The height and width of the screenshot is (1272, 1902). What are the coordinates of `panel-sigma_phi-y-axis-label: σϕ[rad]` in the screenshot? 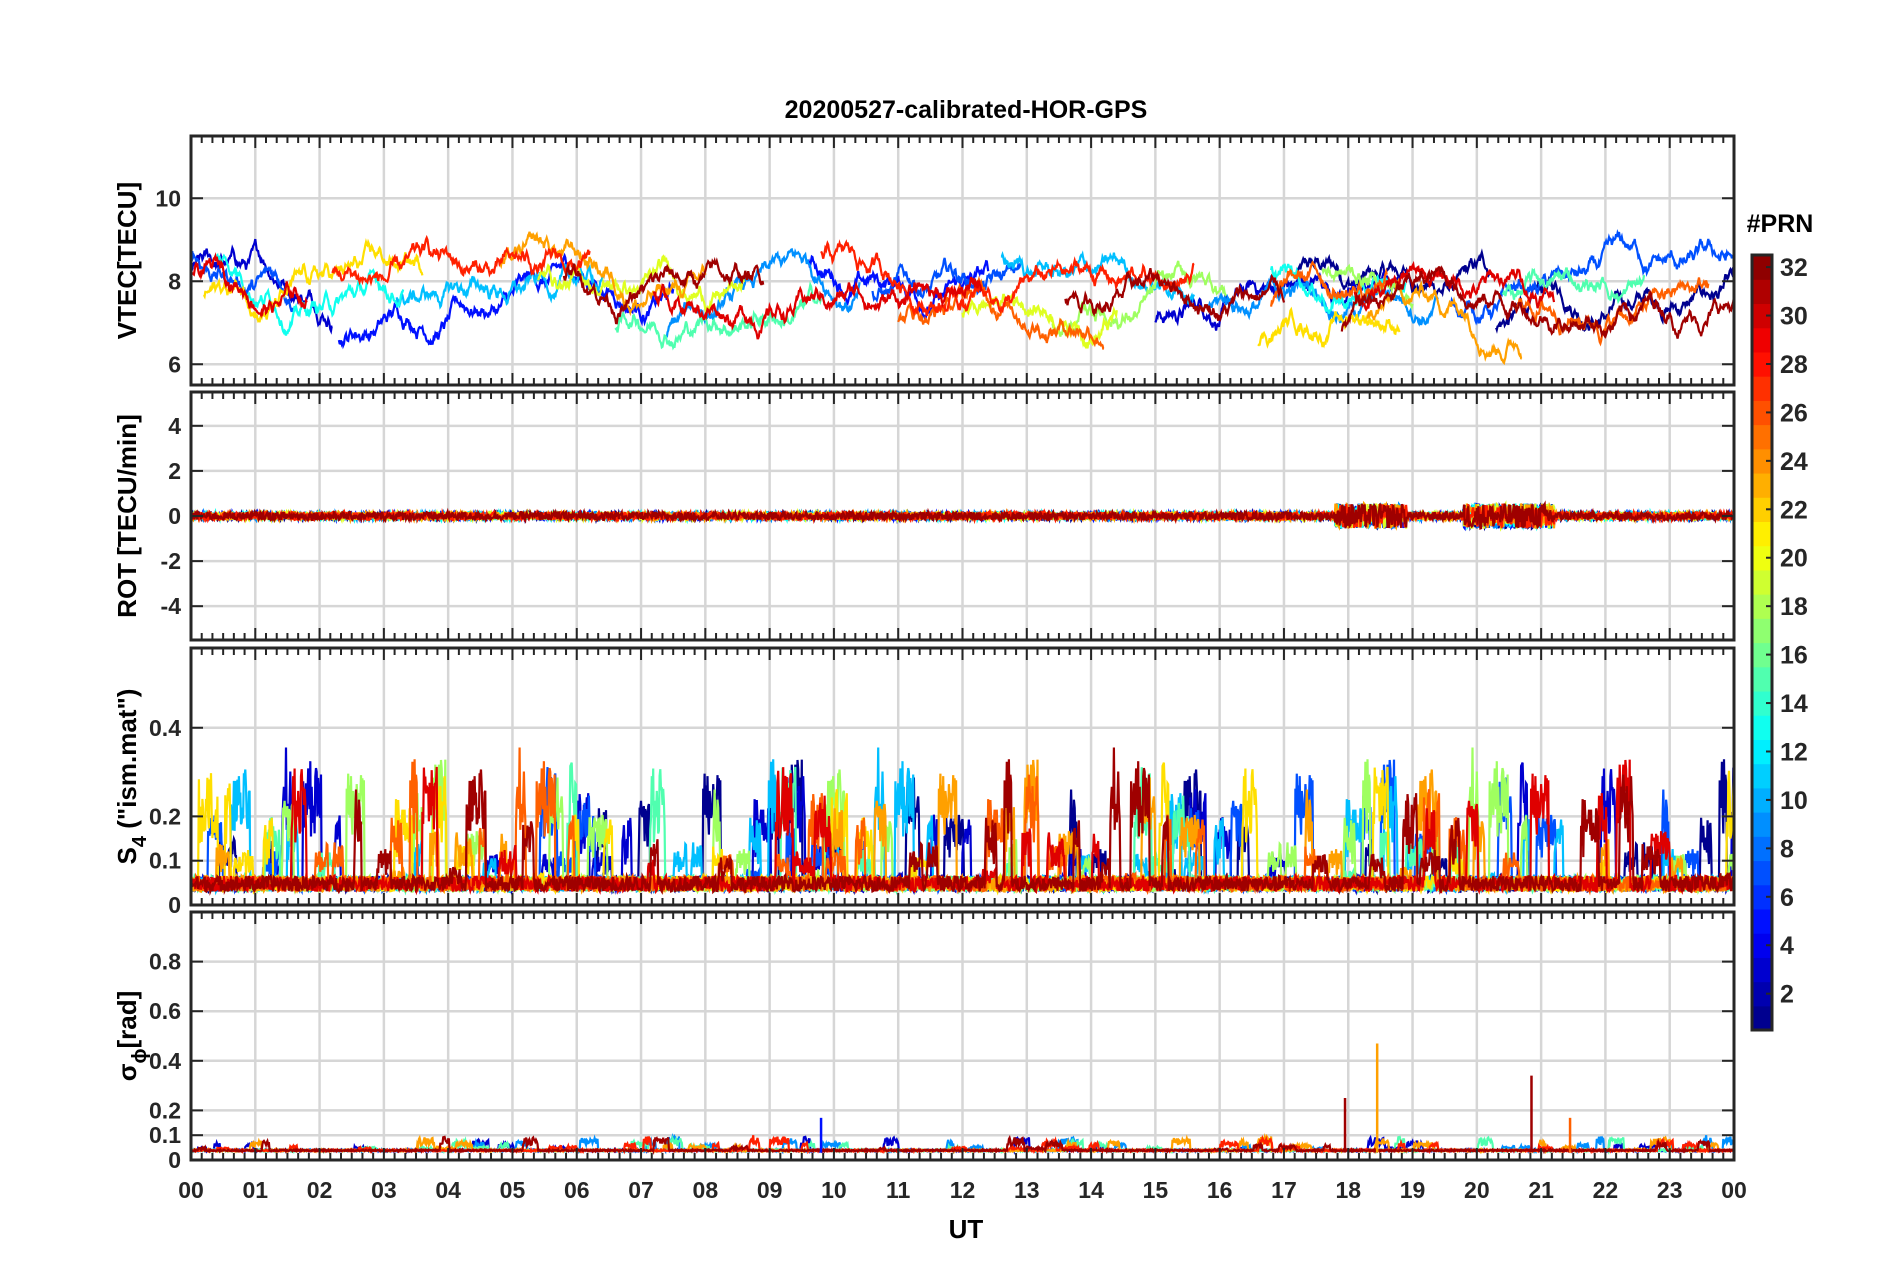 It's located at (131, 1036).